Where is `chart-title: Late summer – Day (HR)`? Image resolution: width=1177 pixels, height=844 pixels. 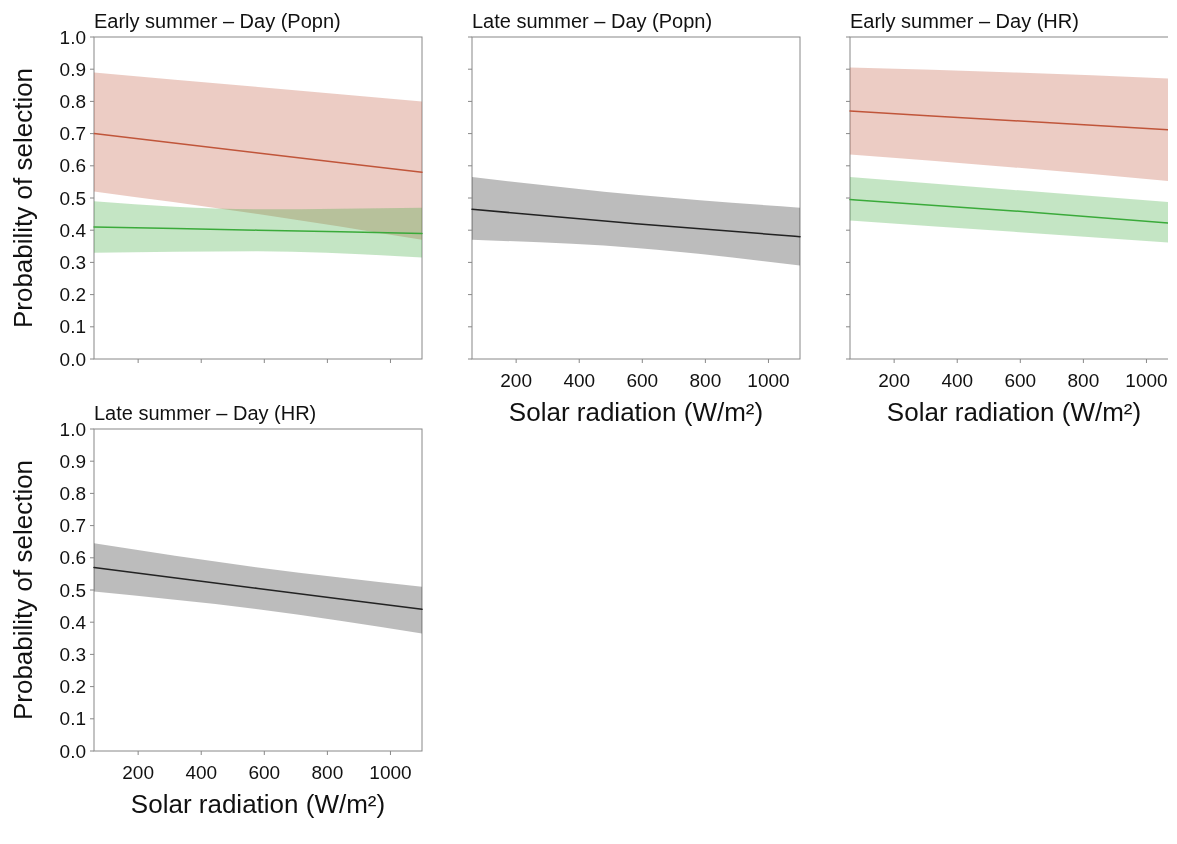
chart-title: Late summer – Day (HR) is located at coordinates (205, 413).